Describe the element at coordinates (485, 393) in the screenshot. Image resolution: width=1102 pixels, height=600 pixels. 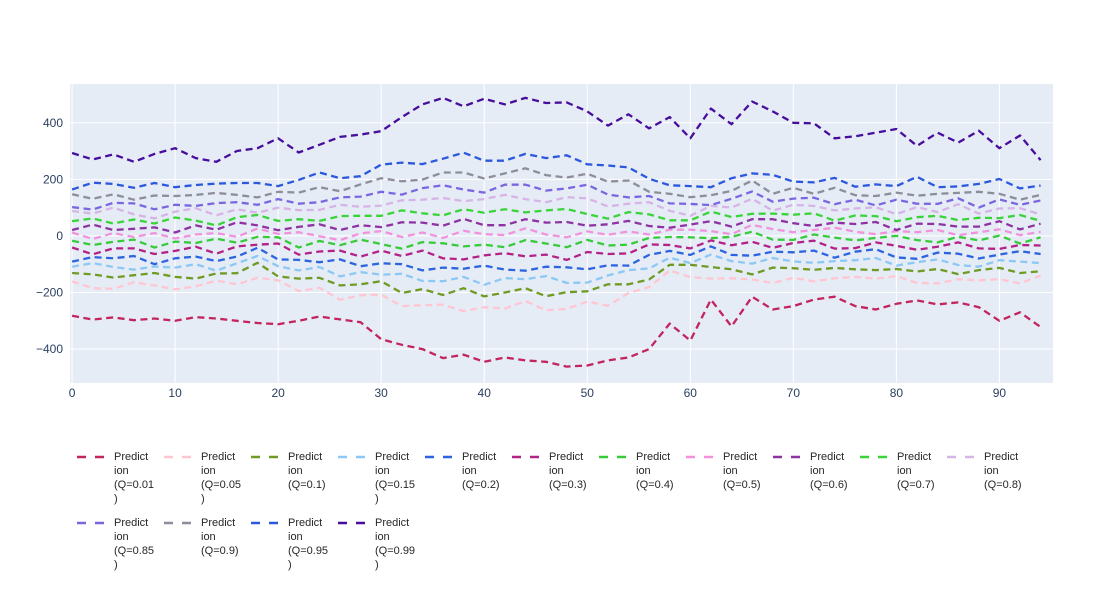
I see `x-tick-label: 40` at that location.